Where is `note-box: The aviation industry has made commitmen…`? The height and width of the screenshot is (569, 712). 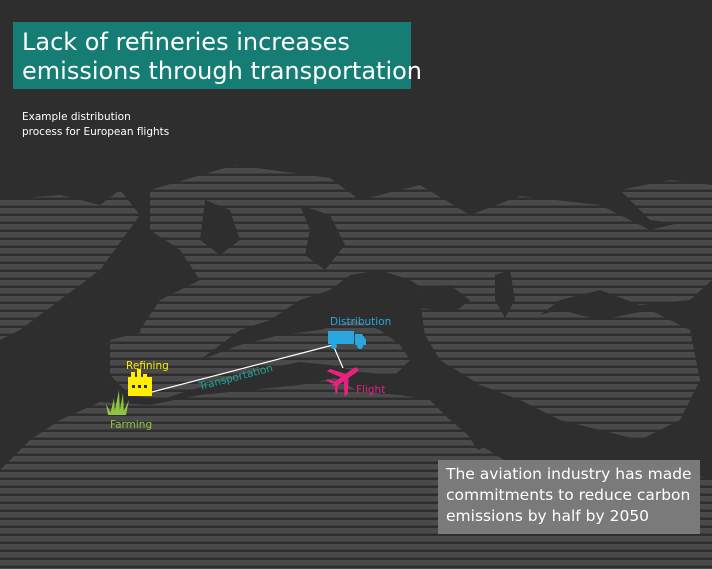
note-box: The aviation industry has made commitmen… is located at coordinates (569, 497).